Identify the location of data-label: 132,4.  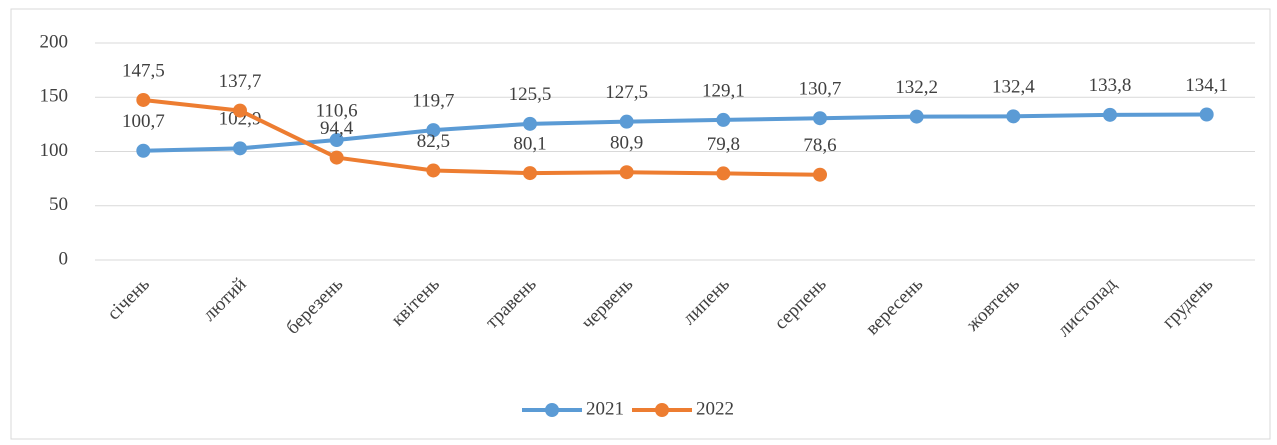
(1013, 87).